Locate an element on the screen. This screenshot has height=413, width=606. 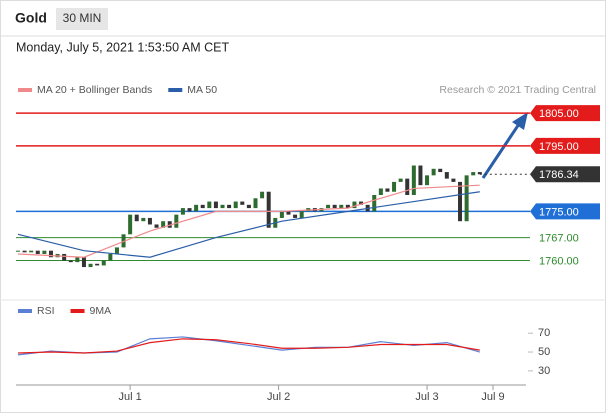
timeframe: 30 MIN is located at coordinates (82, 18).